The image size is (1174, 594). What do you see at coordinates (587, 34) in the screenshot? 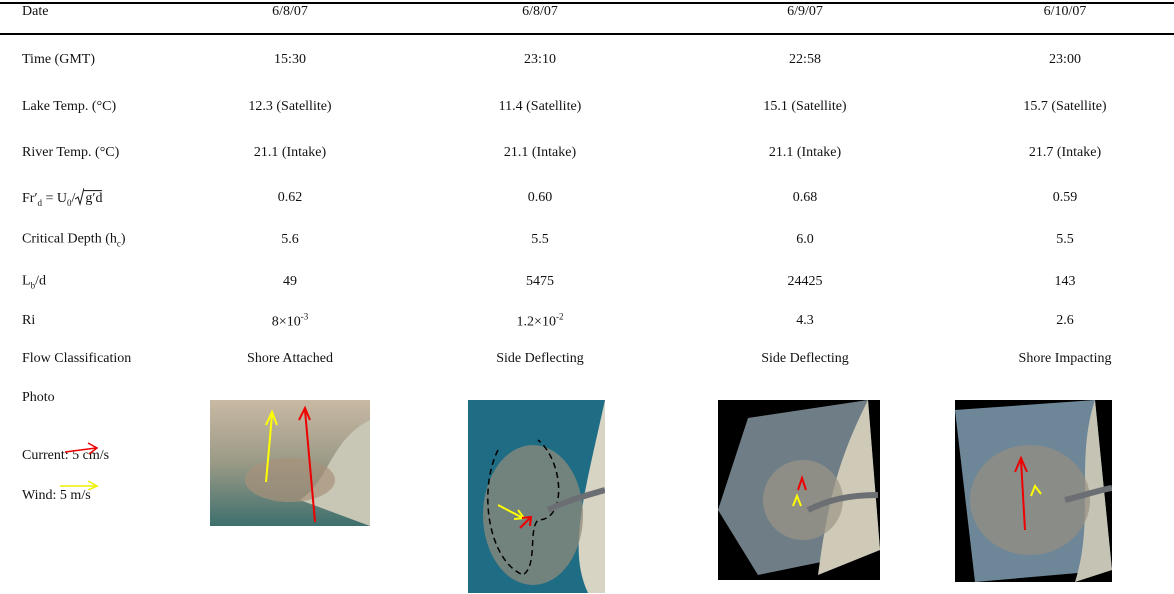
I see `header-rule` at bounding box center [587, 34].